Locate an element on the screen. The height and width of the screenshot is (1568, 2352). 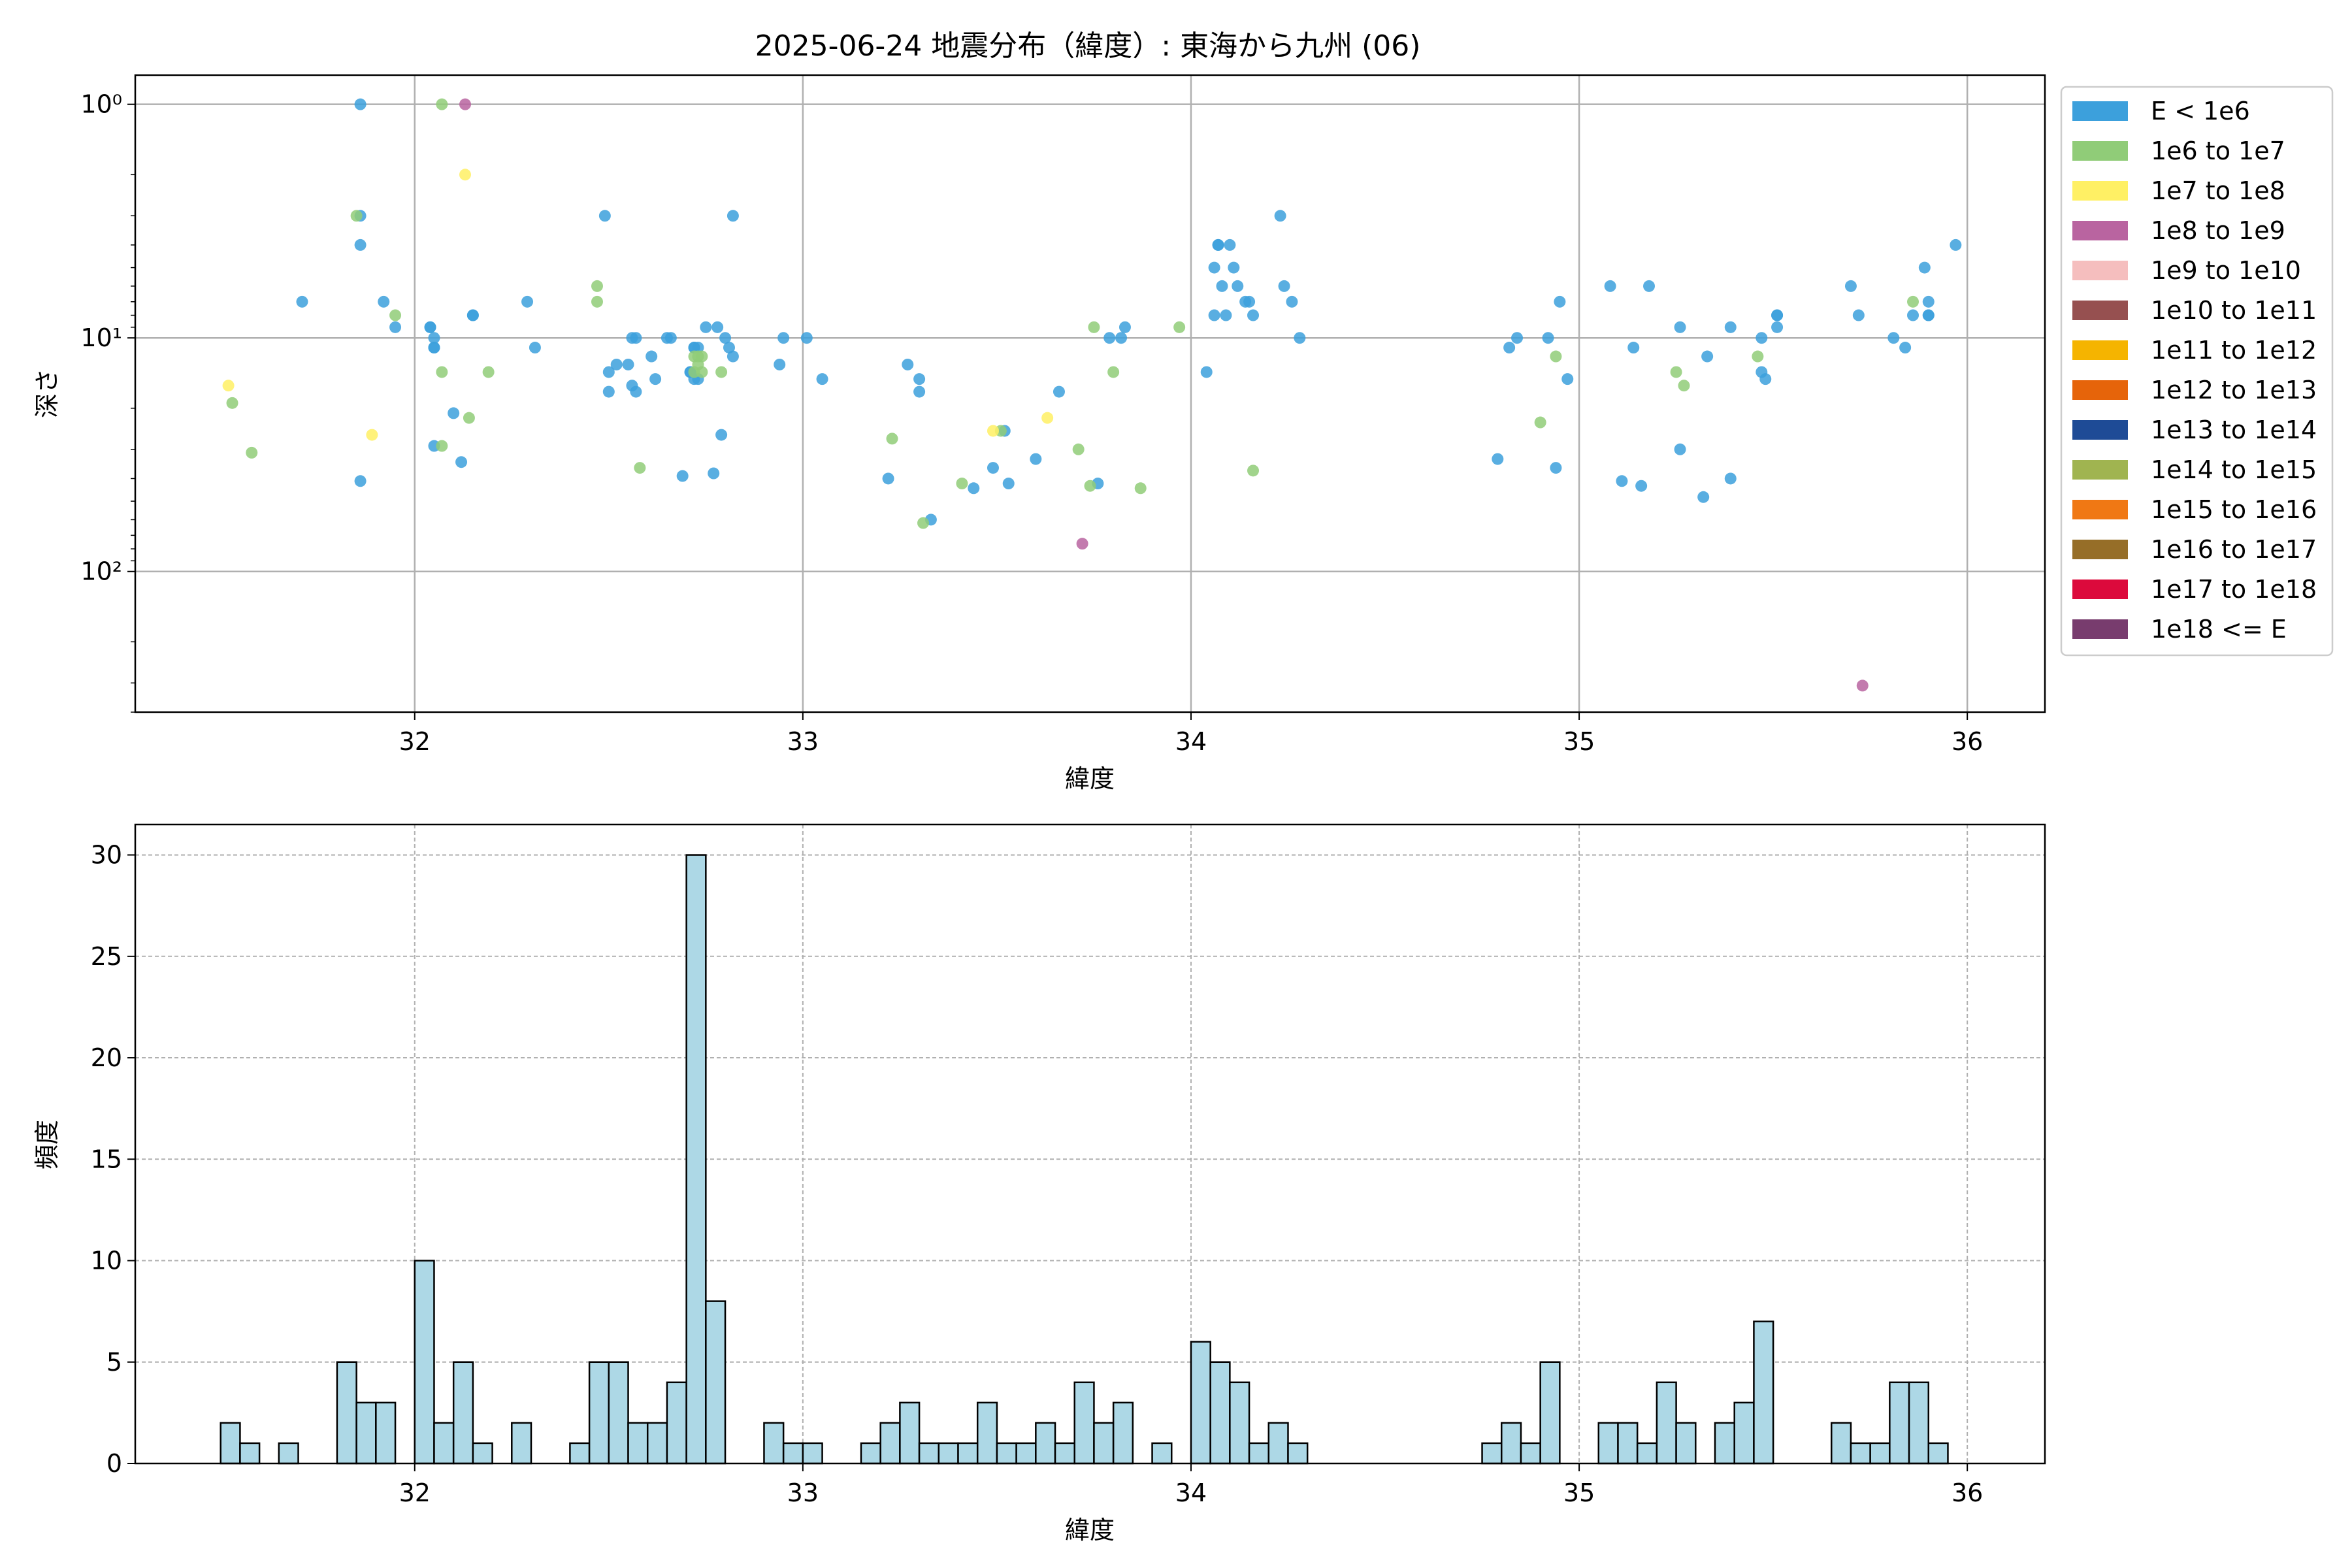
histogram-x-tick-label: 32 is located at coordinates (415, 1492).